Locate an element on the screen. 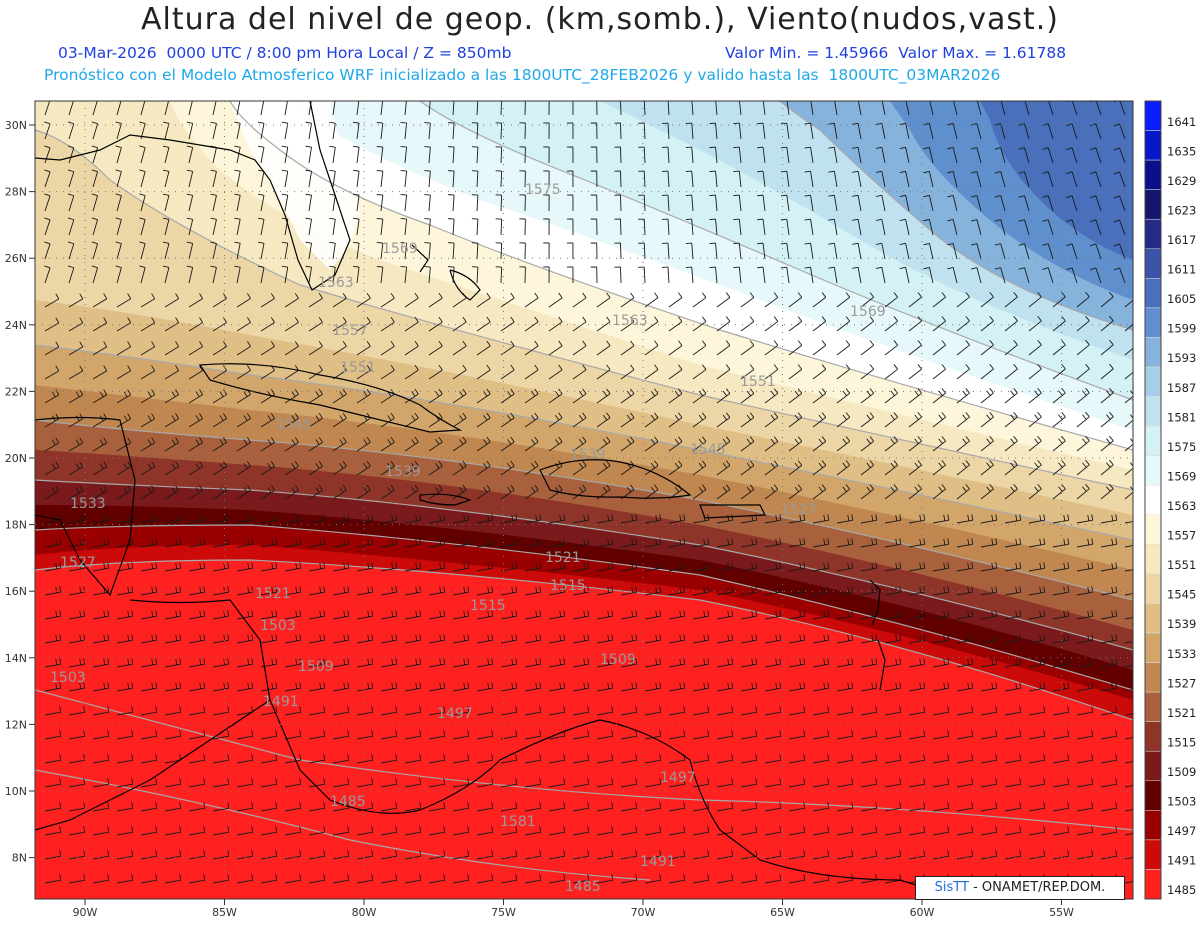 This screenshot has height=927, width=1200. colorbar-label: 1629 is located at coordinates (1181, 181).